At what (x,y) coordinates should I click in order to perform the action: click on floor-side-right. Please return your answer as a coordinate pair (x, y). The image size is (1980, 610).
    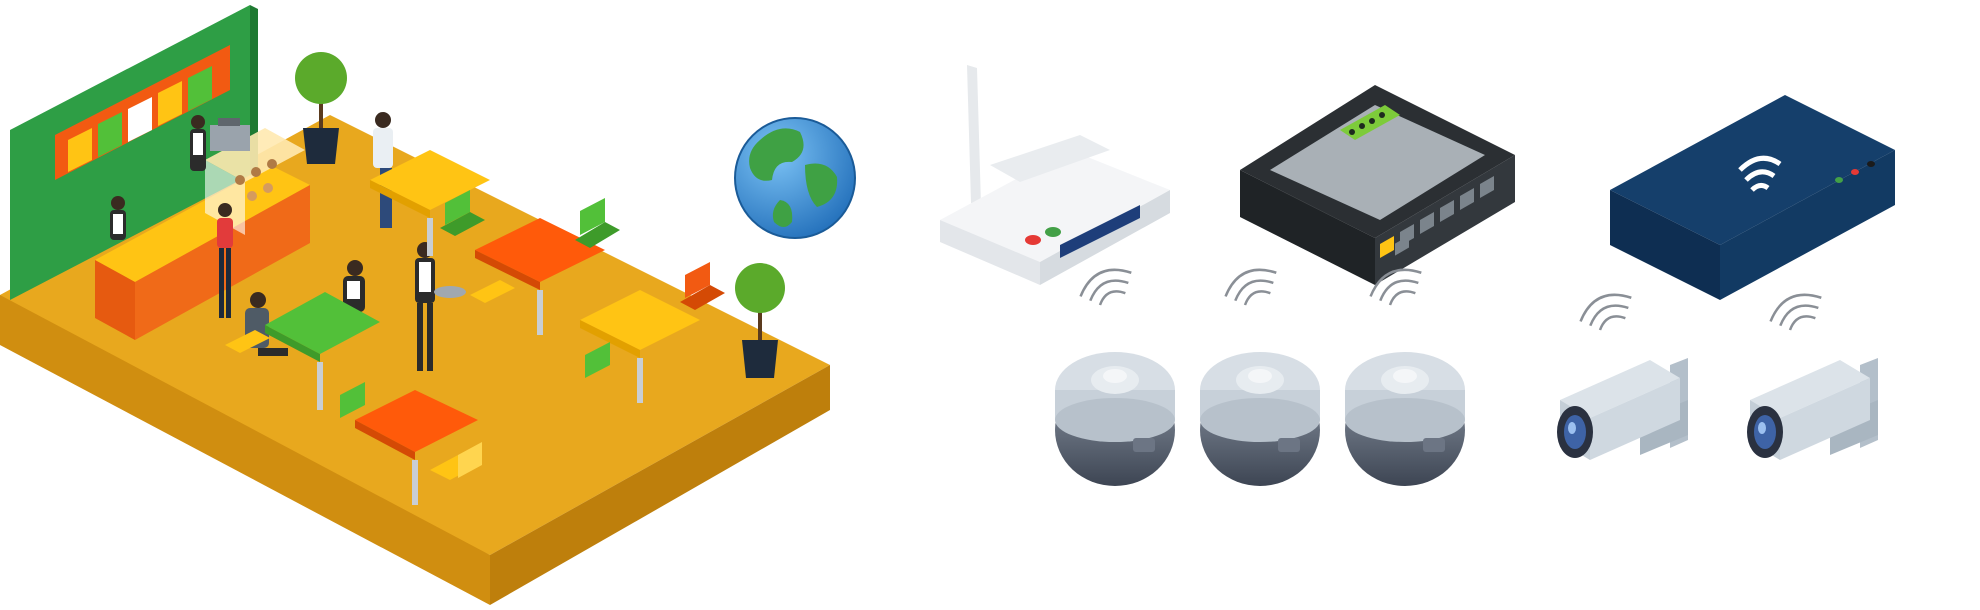
    Looking at the image, I should click on (660, 485).